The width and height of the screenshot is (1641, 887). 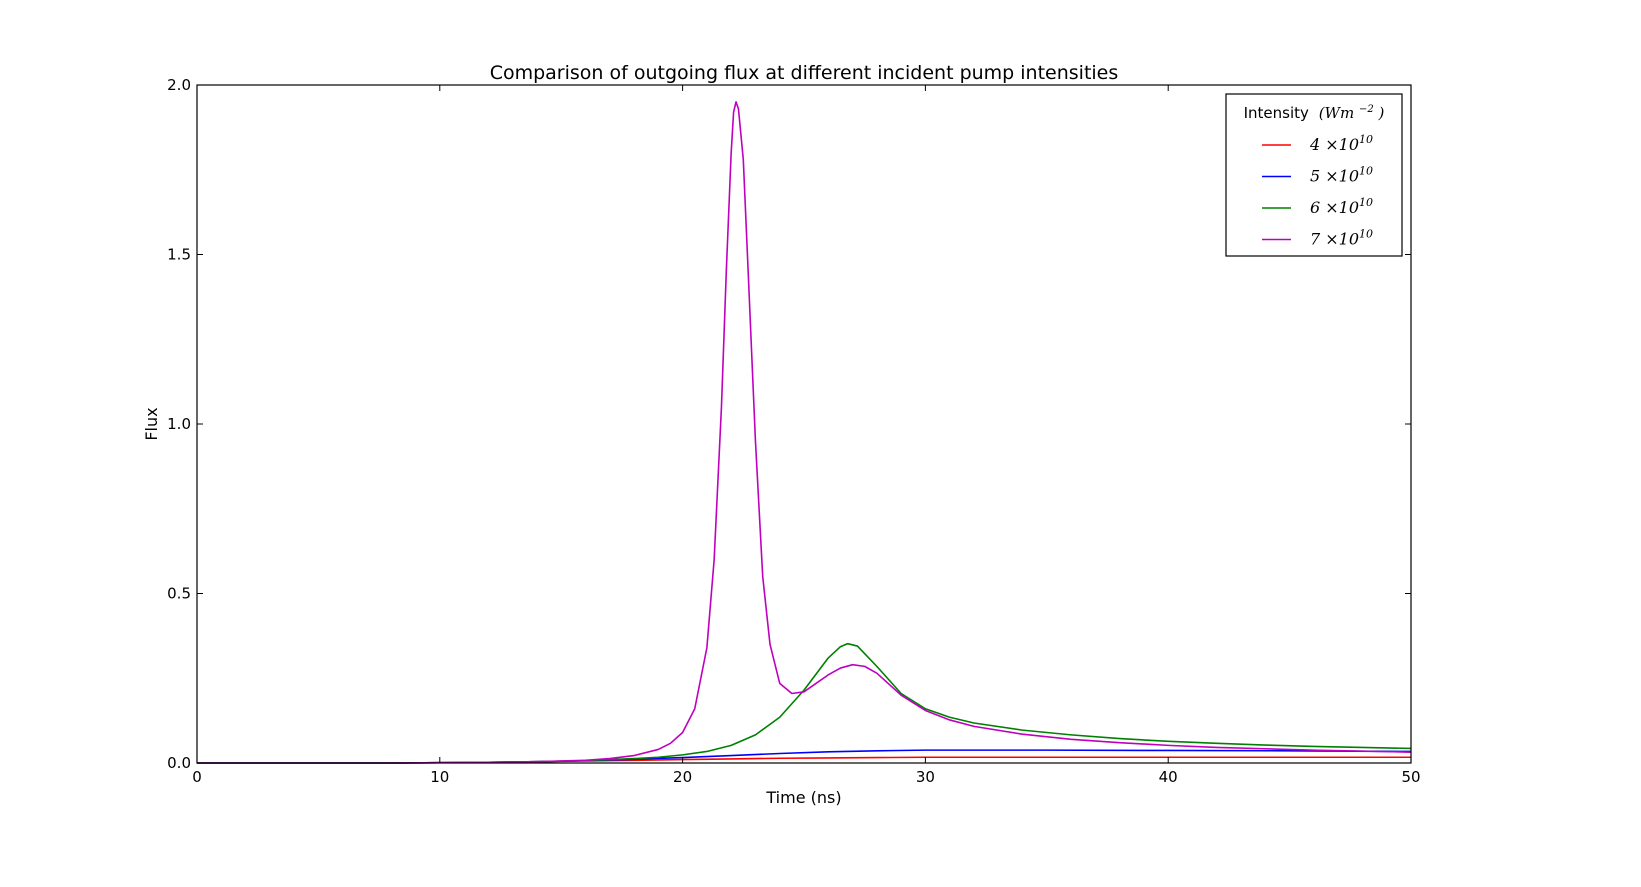 What do you see at coordinates (179, 424) in the screenshot?
I see `y-tick-label: 1.0` at bounding box center [179, 424].